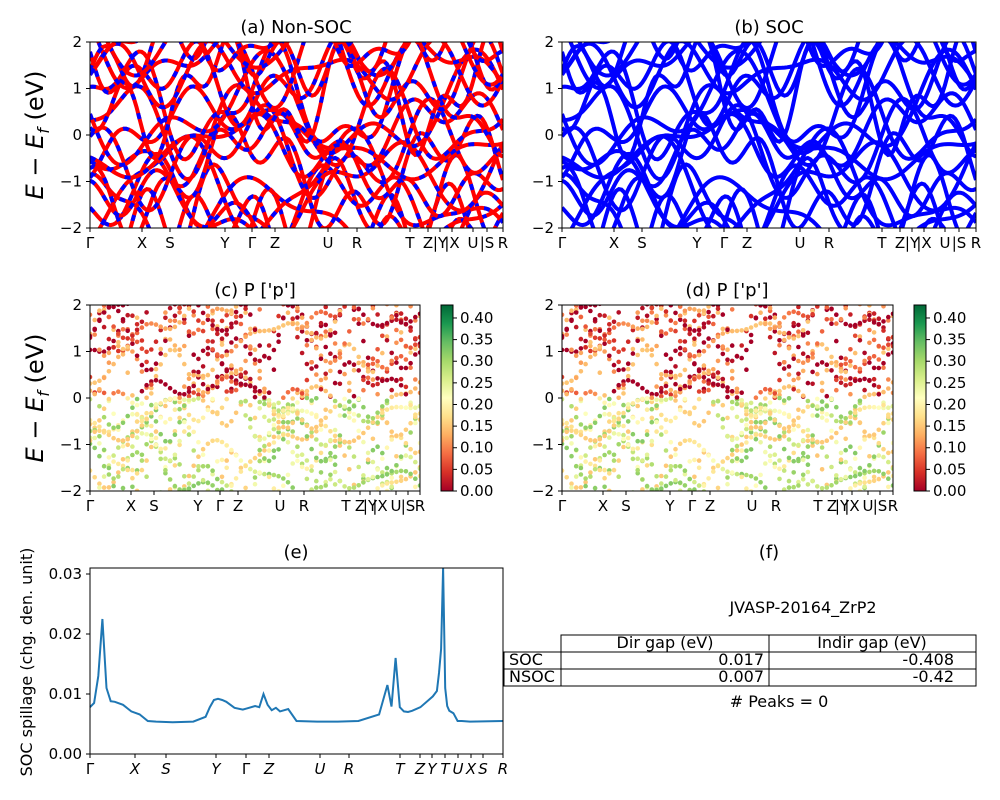  Describe the element at coordinates (26, 662) in the screenshot. I see `panel-e-ylabel: SOC spillage (chg. den. unit)` at that location.